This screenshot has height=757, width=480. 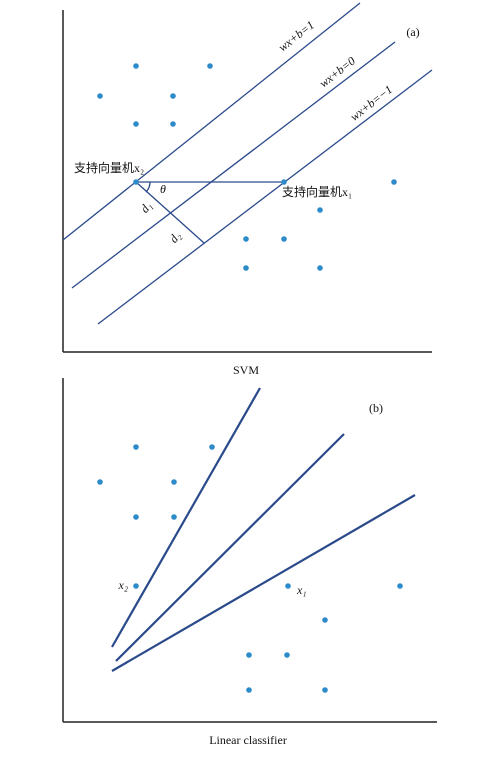 What do you see at coordinates (317, 191) in the screenshot?
I see `support-vector-label: 支持向量机x₁` at bounding box center [317, 191].